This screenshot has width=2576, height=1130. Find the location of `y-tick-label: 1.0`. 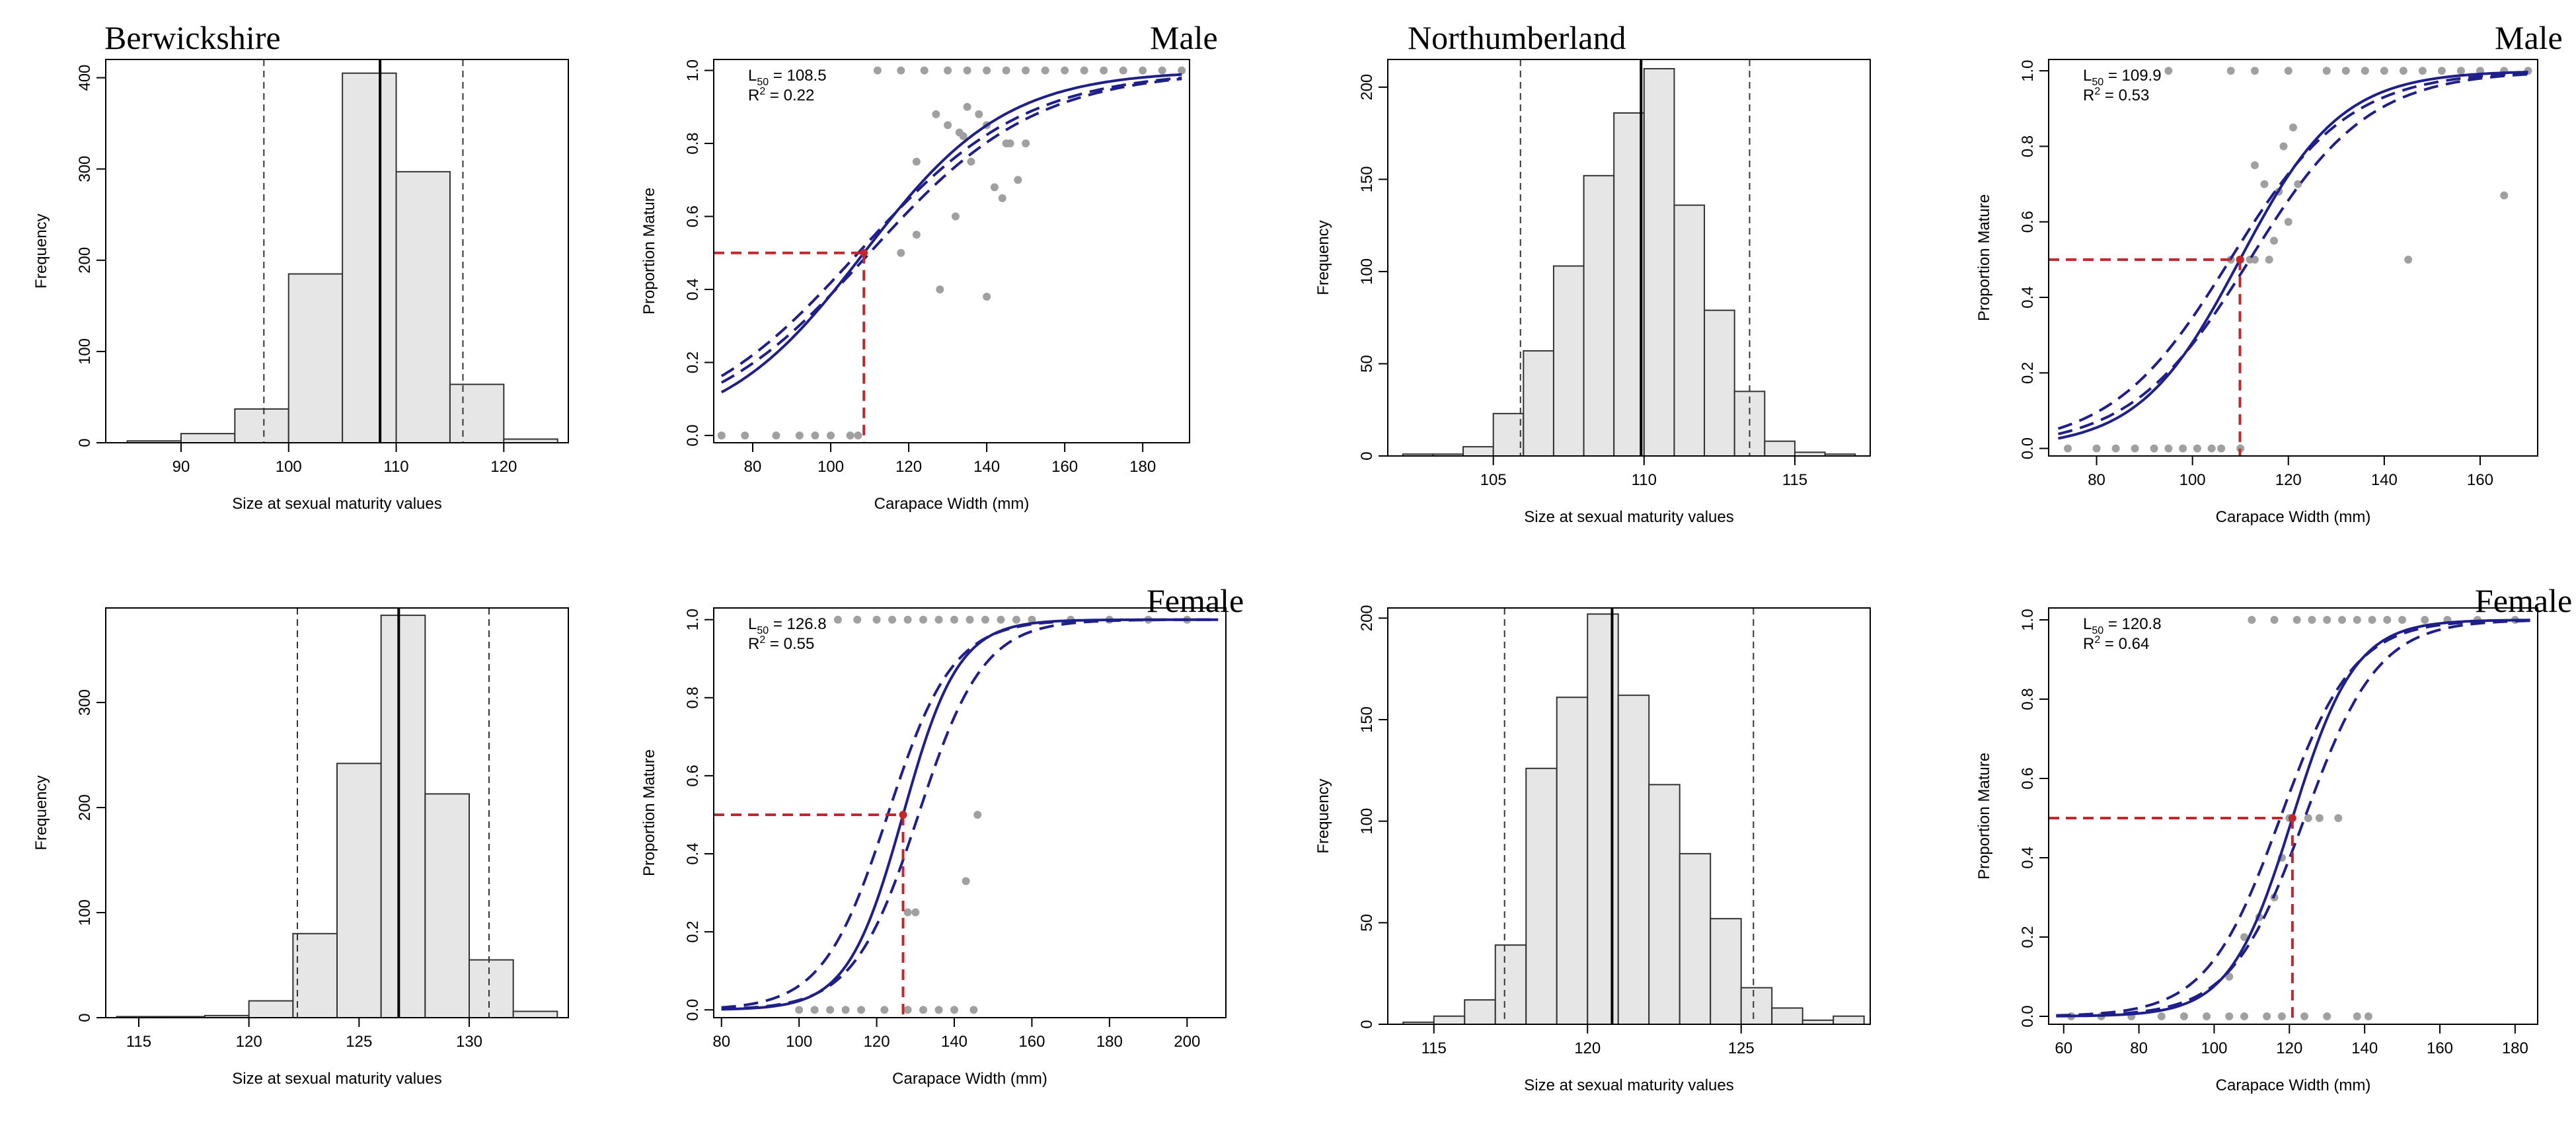

y-tick-label: 1.0 is located at coordinates (693, 619).